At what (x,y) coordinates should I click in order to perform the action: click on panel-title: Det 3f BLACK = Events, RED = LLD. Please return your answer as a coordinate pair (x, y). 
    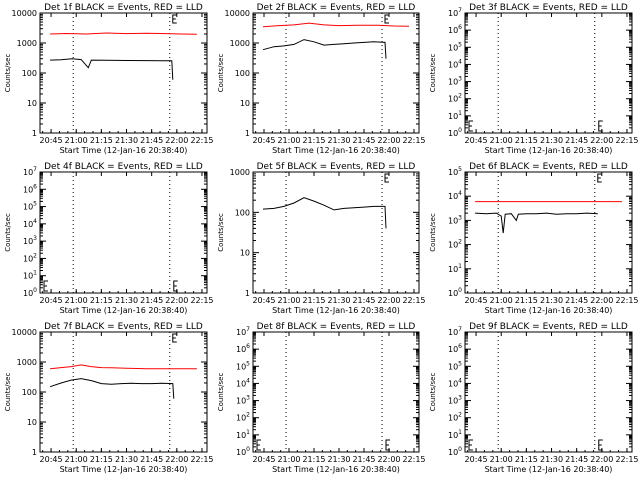
    Looking at the image, I should click on (548, 8).